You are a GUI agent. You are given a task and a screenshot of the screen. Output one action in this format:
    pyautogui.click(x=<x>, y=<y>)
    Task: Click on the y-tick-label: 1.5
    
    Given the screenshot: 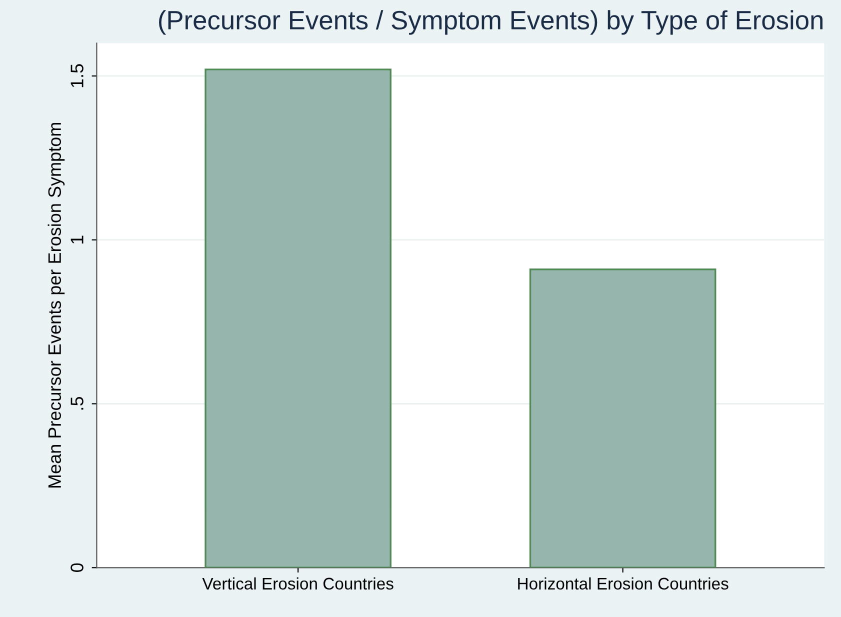 What is the action you would take?
    pyautogui.click(x=77, y=76)
    